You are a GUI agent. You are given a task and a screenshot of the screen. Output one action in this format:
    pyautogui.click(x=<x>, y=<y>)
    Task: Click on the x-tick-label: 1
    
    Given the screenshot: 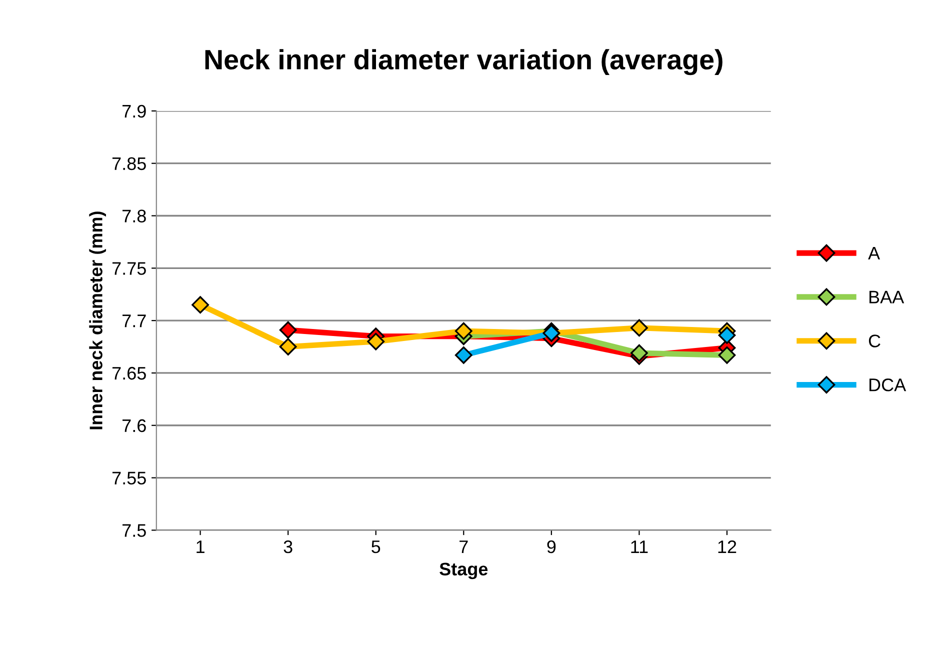 What is the action you would take?
    pyautogui.click(x=200, y=546)
    